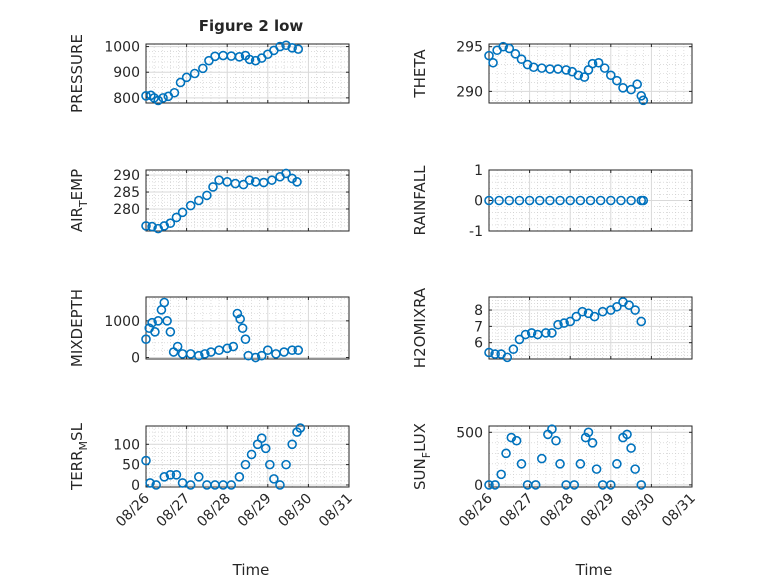 The image size is (778, 583). Describe the element at coordinates (79, 456) in the screenshot. I see `y-axis-title: TERRMSL` at that location.